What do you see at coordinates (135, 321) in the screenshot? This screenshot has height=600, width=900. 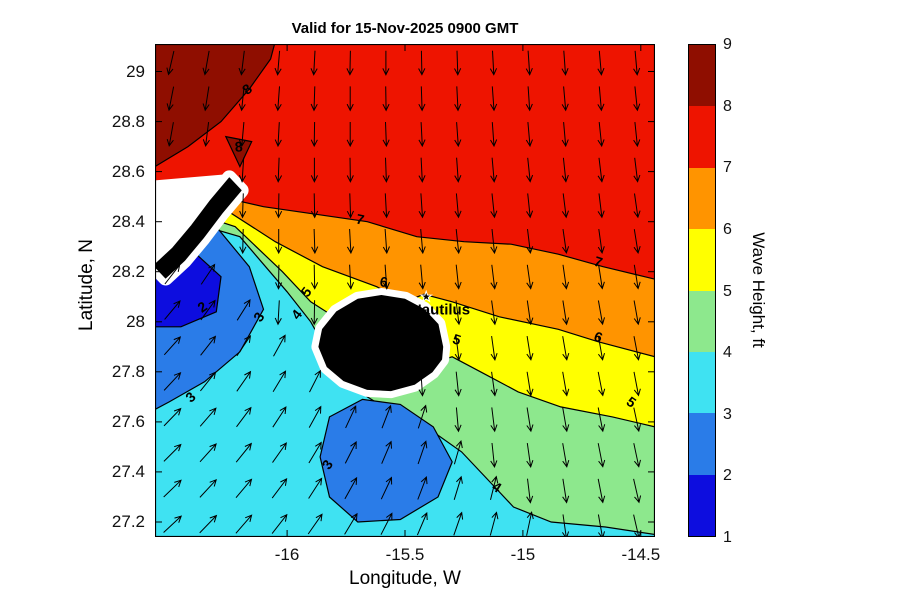 I see `y-tick-label: 28` at bounding box center [135, 321].